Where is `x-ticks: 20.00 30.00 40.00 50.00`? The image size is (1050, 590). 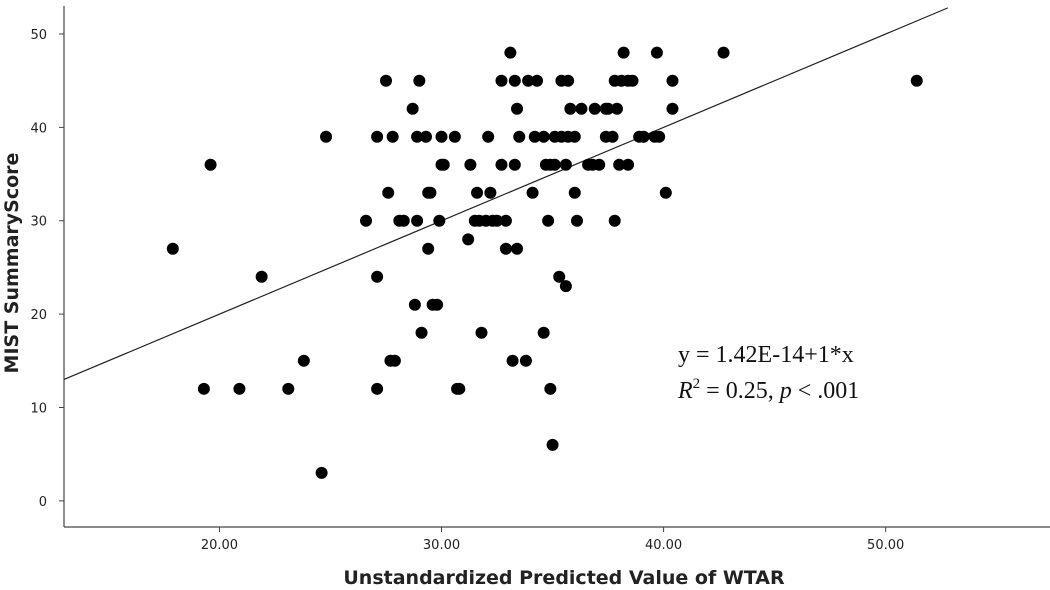
x-ticks: 20.00 30.00 40.00 50.00 is located at coordinates (552, 540).